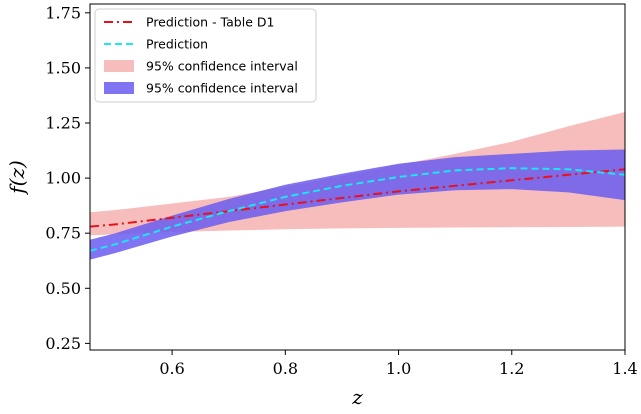 This screenshot has height=414, width=641. What do you see at coordinates (171, 368) in the screenshot?
I see `x-tick-label: 0.6` at bounding box center [171, 368].